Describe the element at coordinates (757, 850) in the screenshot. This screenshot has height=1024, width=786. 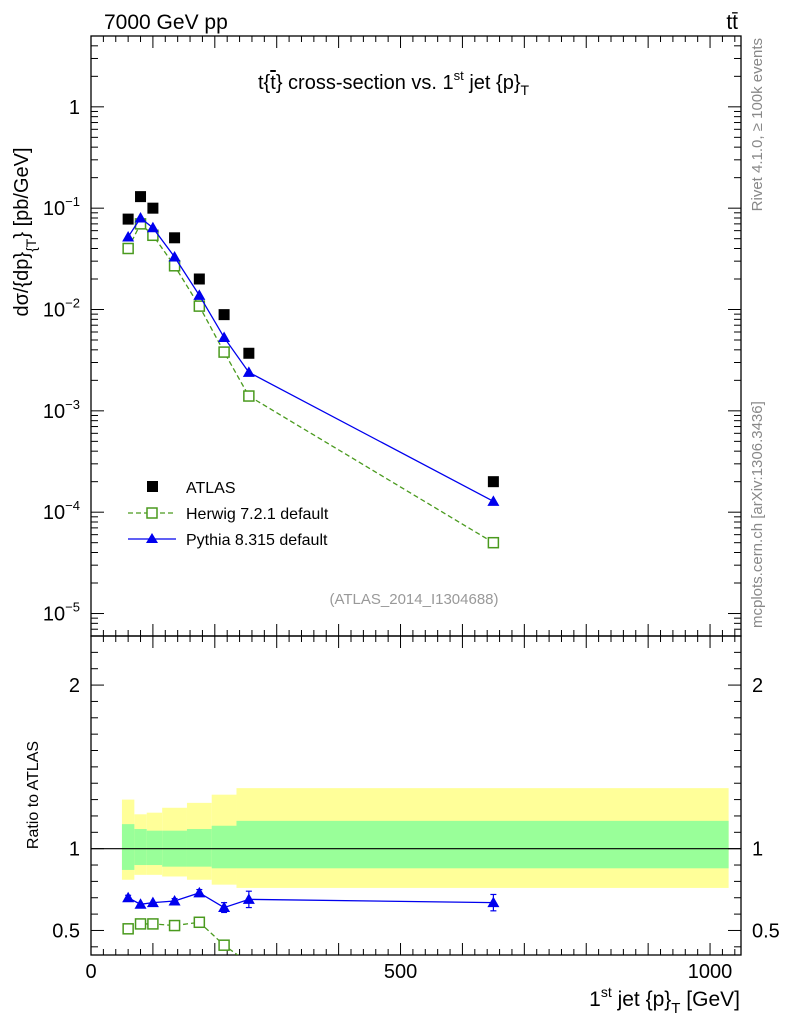
I see `ratio-y-tick-label-right-1: 1` at that location.